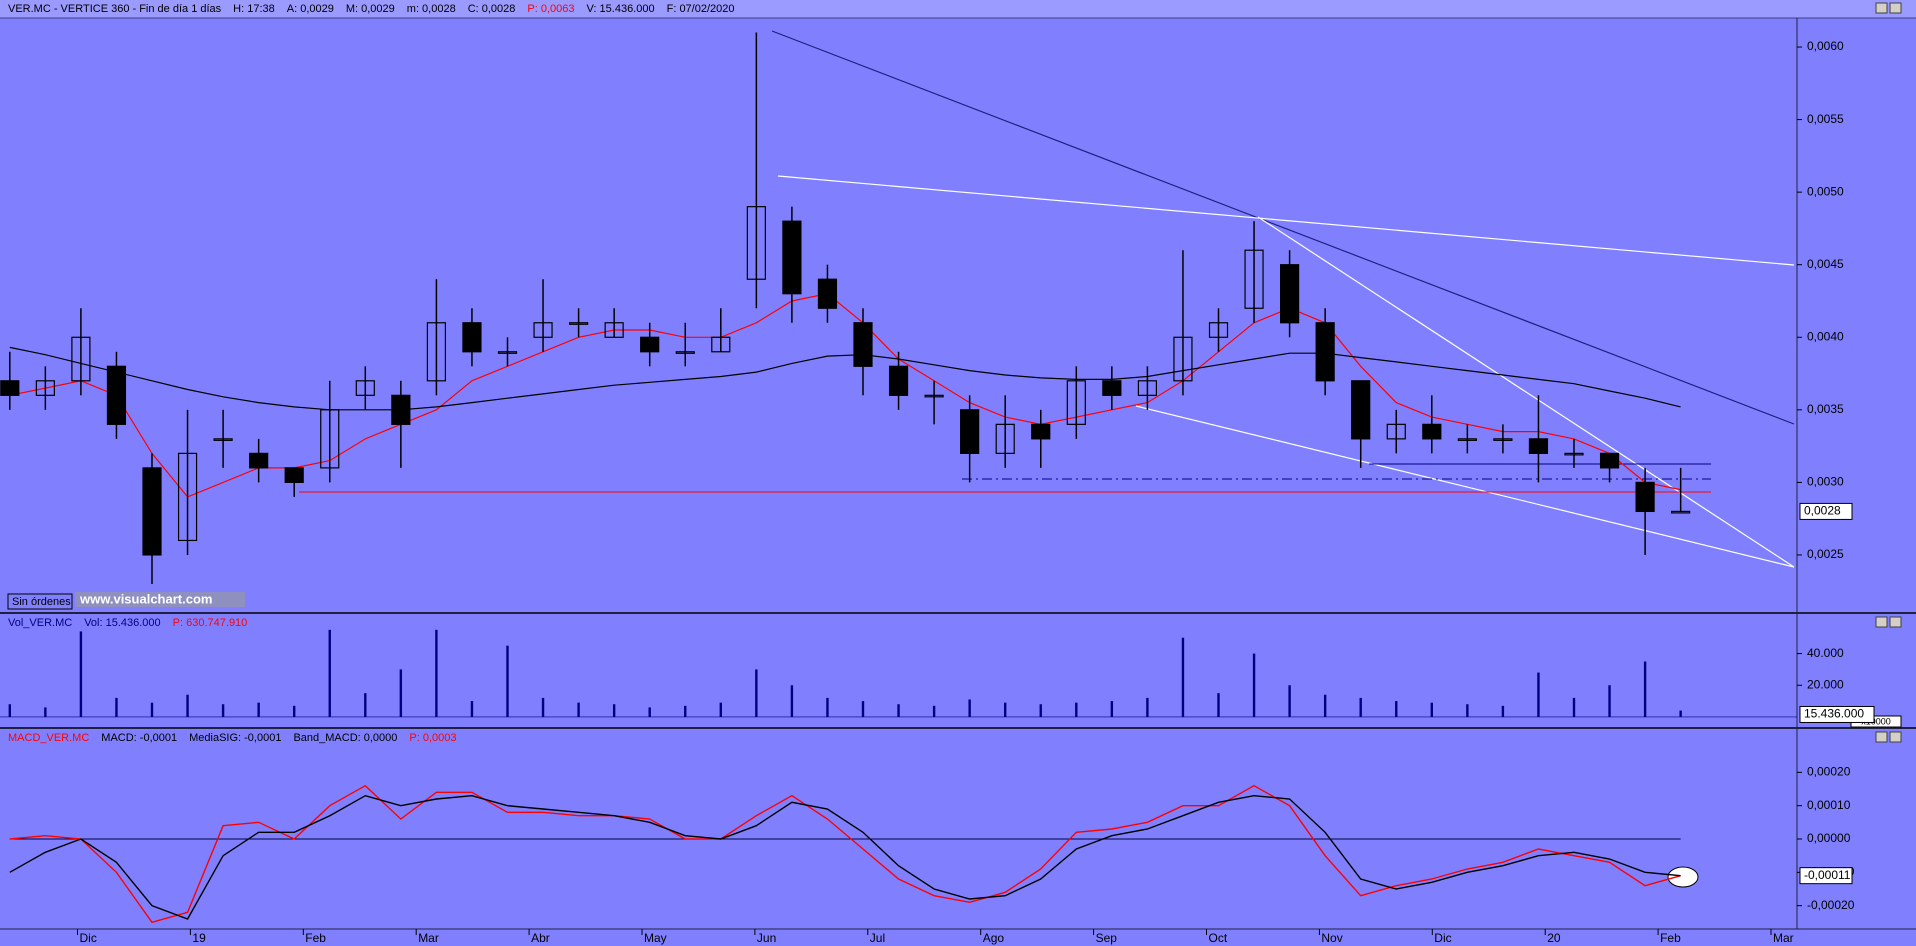 The width and height of the screenshot is (1916, 946). What do you see at coordinates (701, 9) in the screenshot?
I see `header-item: F: 07/02/2020` at bounding box center [701, 9].